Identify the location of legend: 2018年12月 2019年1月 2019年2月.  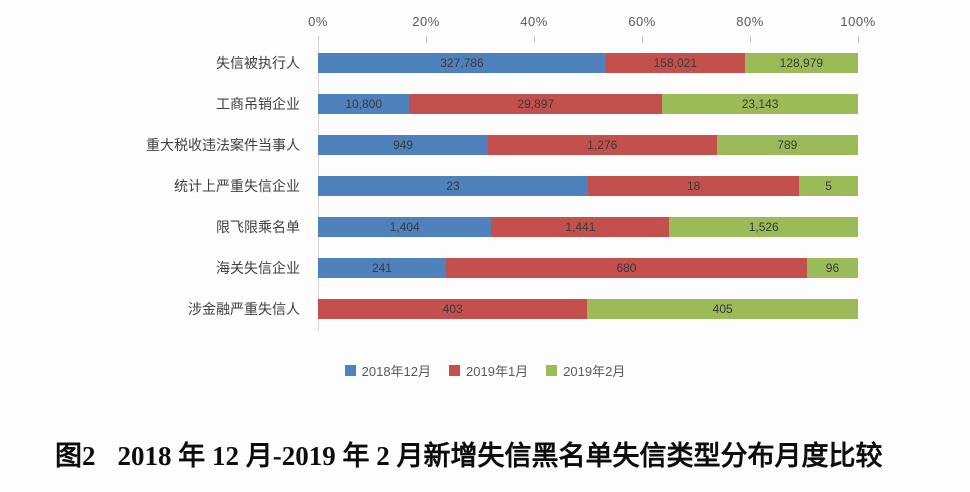
(485, 370).